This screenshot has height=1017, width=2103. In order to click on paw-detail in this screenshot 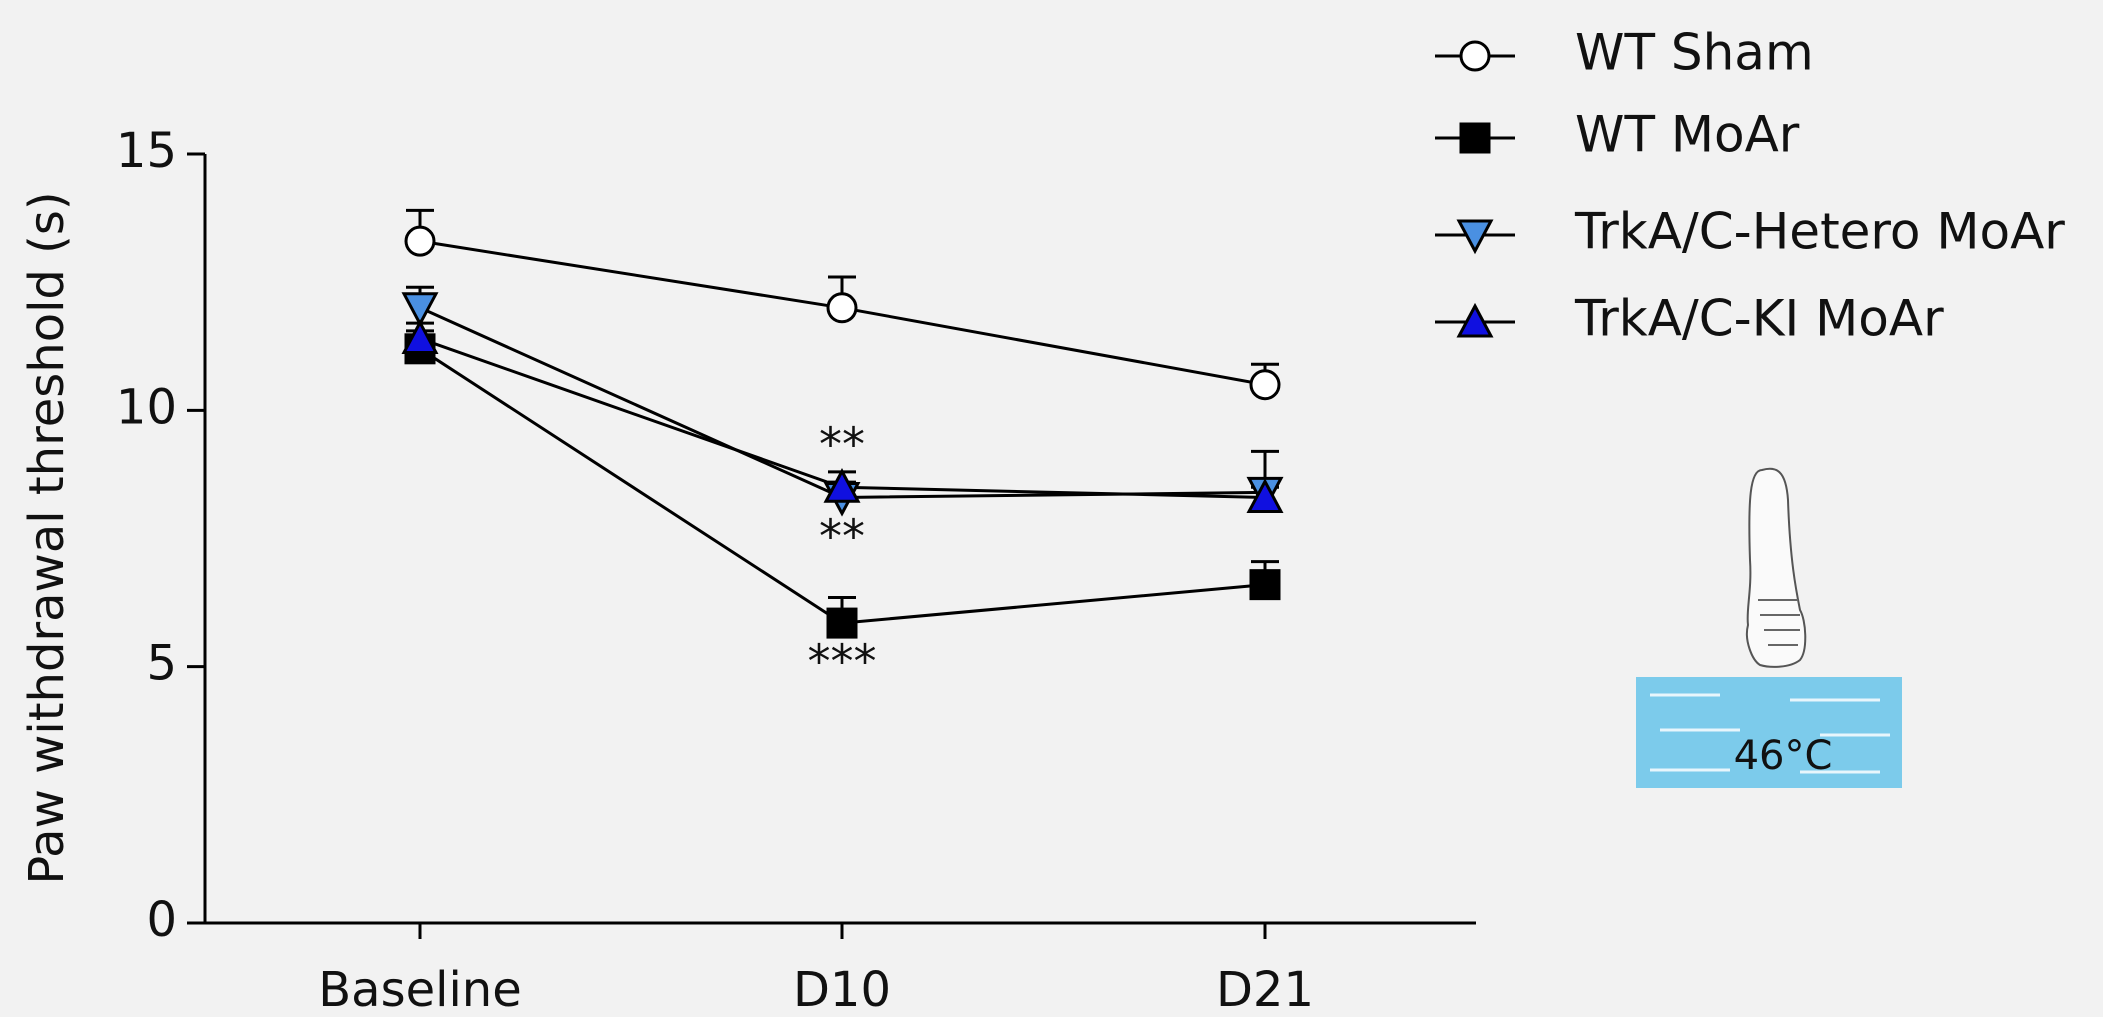, I will do `click(1779, 622)`.